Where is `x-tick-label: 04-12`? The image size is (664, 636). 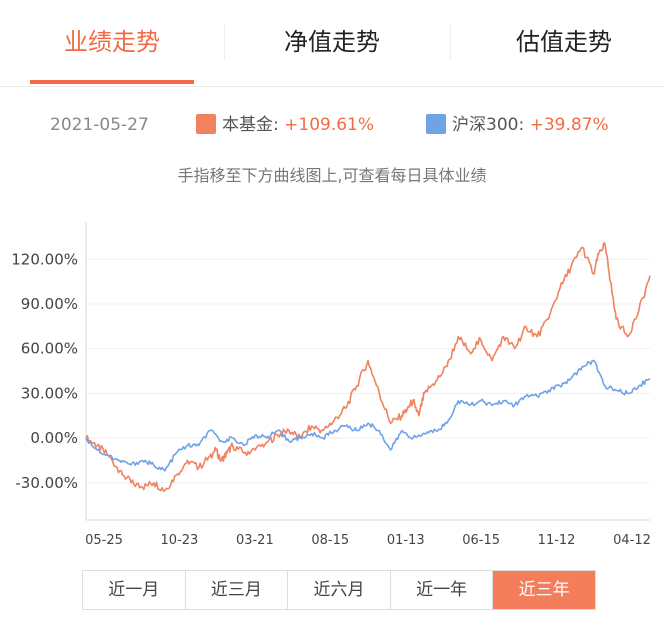 x-tick-label: 04-12 is located at coordinates (632, 540).